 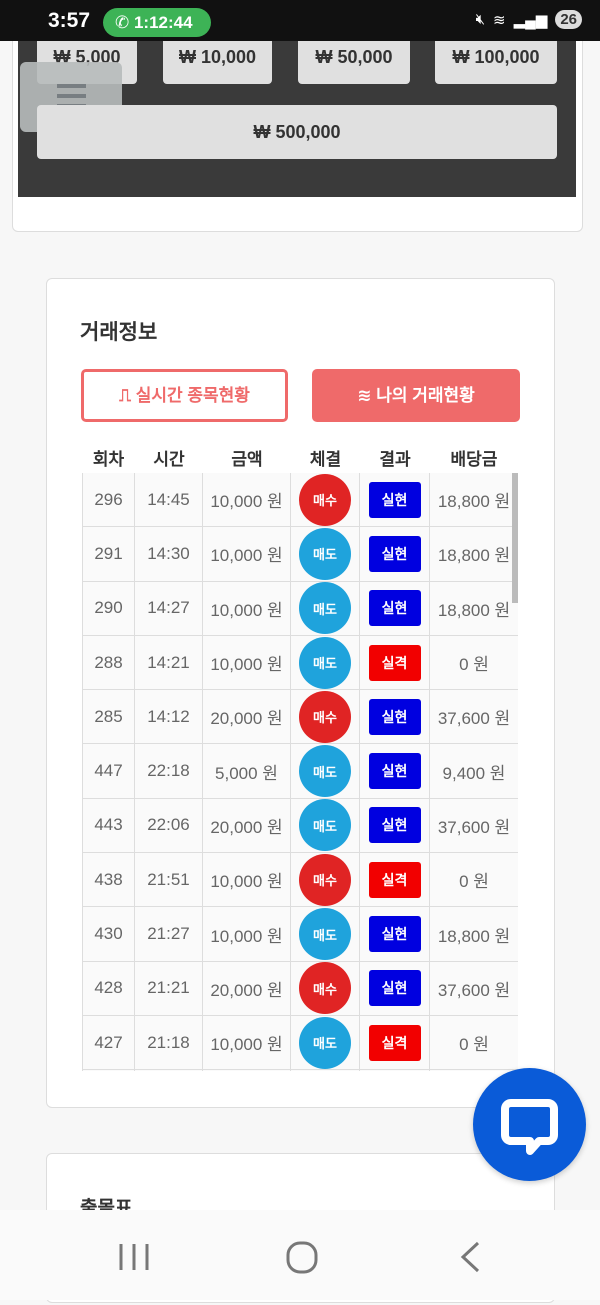 I want to click on hamburger-icon, so click(x=71, y=86).